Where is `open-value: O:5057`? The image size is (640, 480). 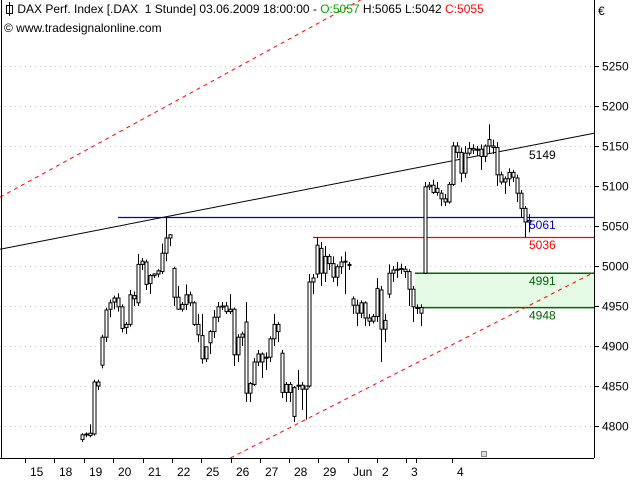
open-value: O:5057 is located at coordinates (340, 9).